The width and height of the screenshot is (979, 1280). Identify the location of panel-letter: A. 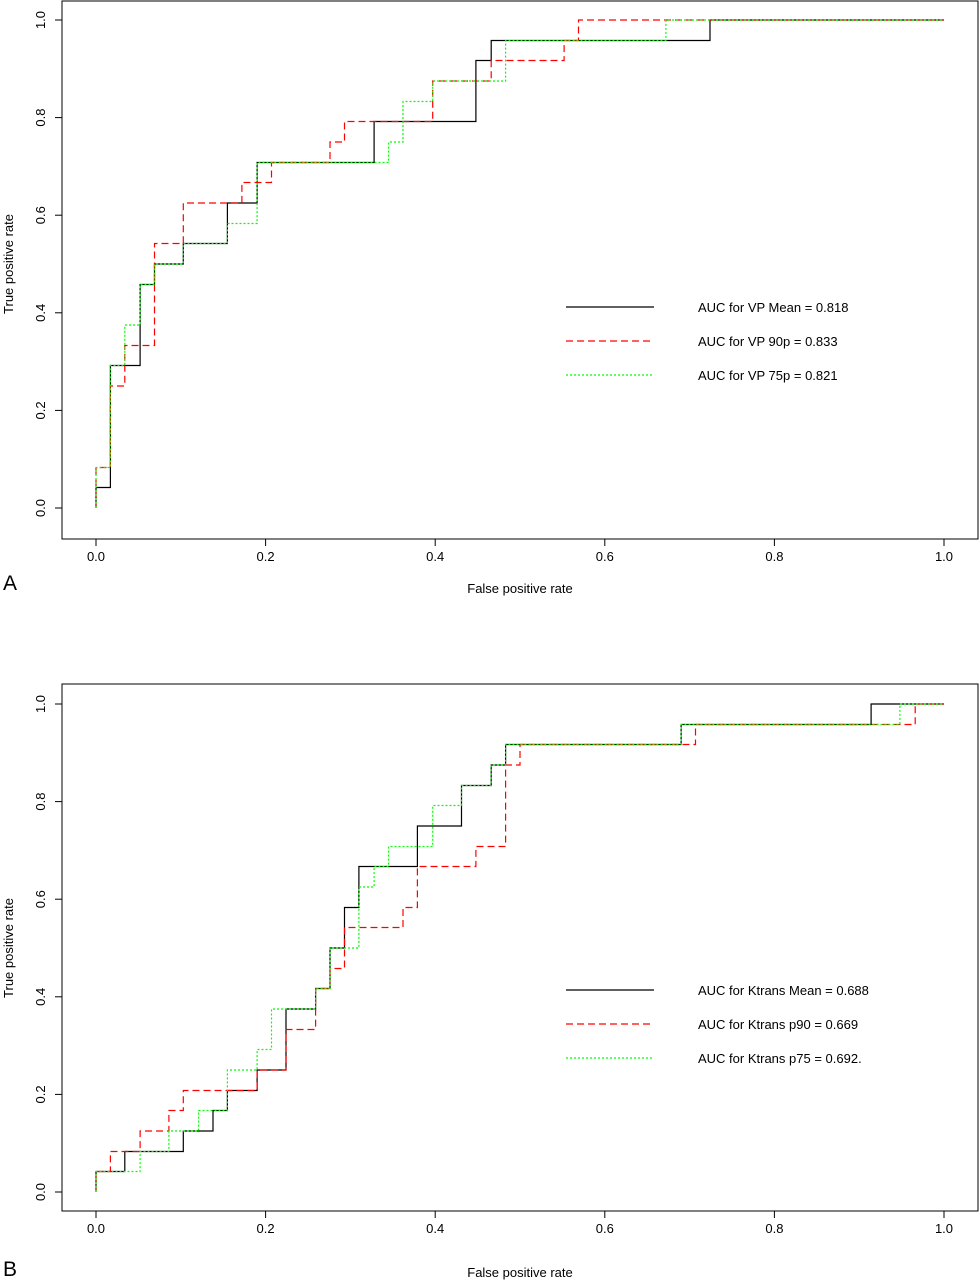
(10, 583).